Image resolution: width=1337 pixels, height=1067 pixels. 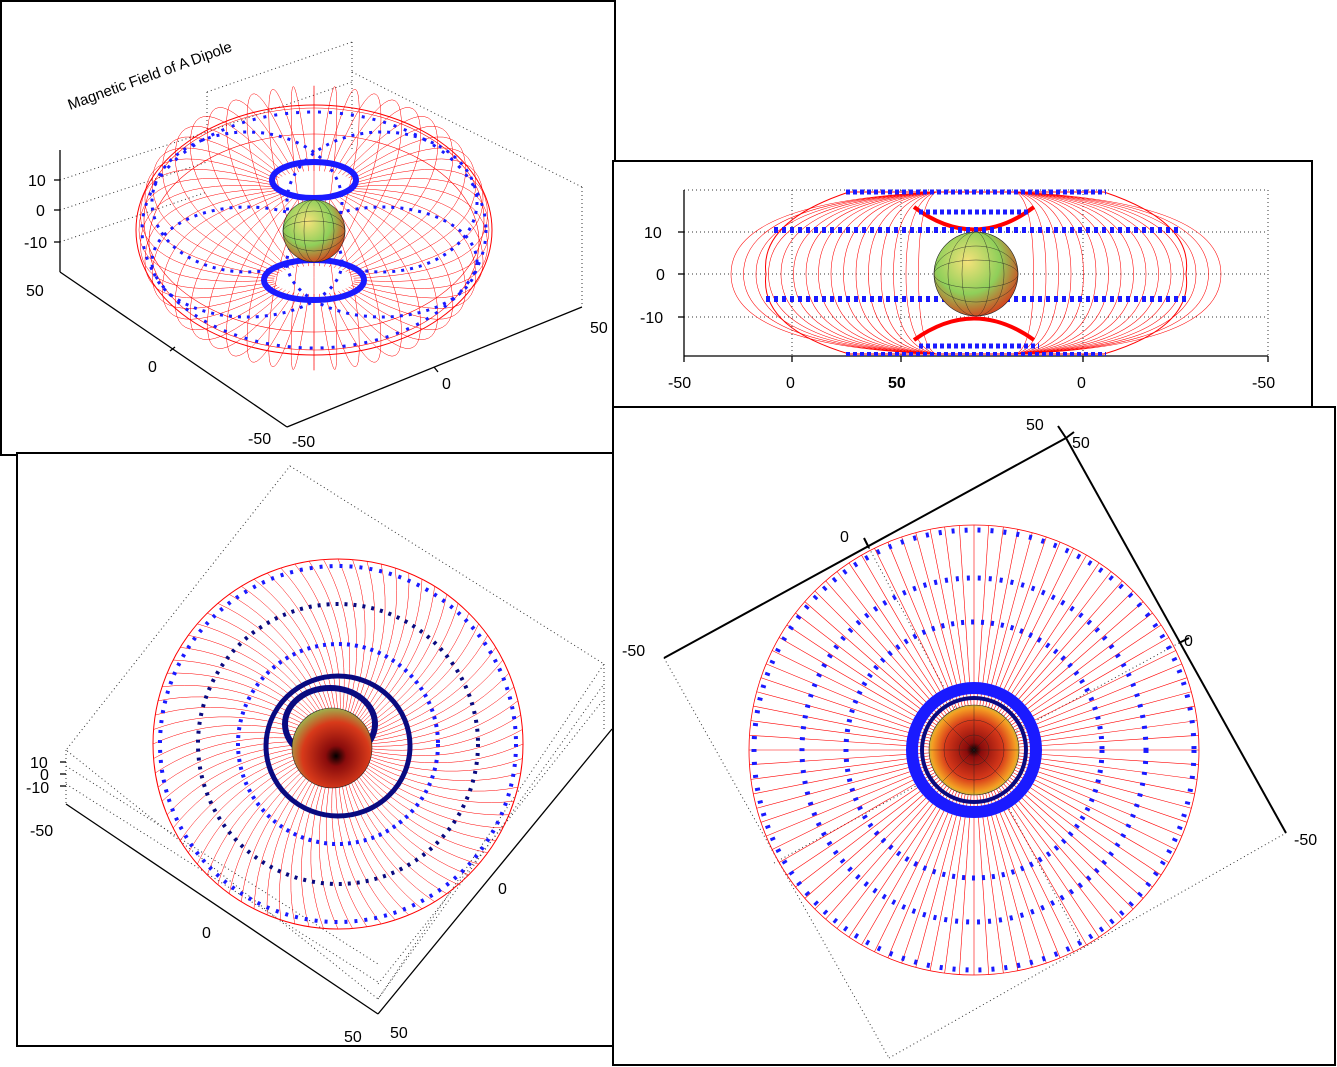 I want to click on y-tick-label: 10, so click(x=653, y=233).